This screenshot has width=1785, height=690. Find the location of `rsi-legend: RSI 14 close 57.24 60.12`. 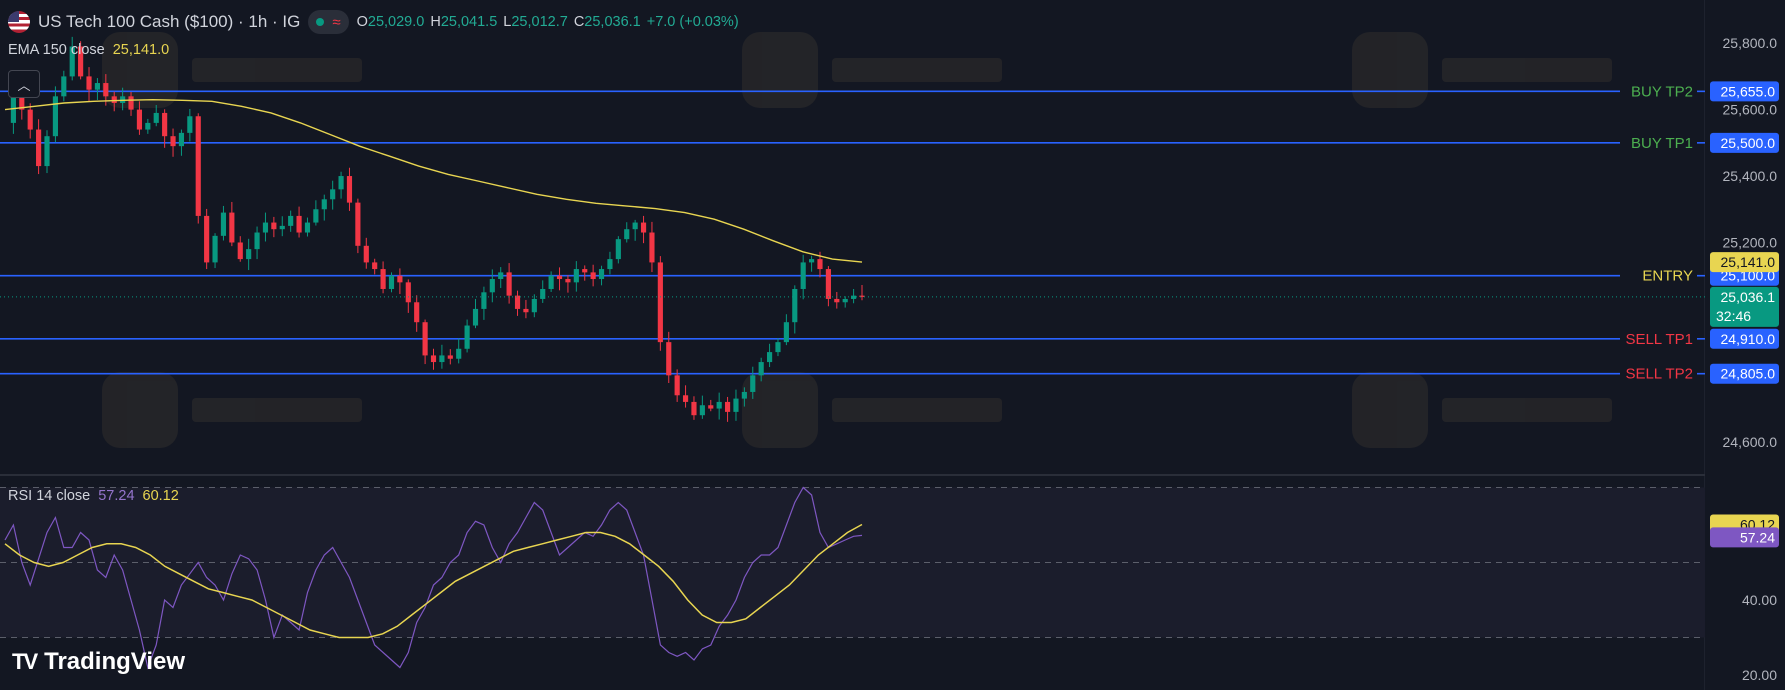

rsi-legend: RSI 14 close 57.24 60.12 is located at coordinates (93, 496).